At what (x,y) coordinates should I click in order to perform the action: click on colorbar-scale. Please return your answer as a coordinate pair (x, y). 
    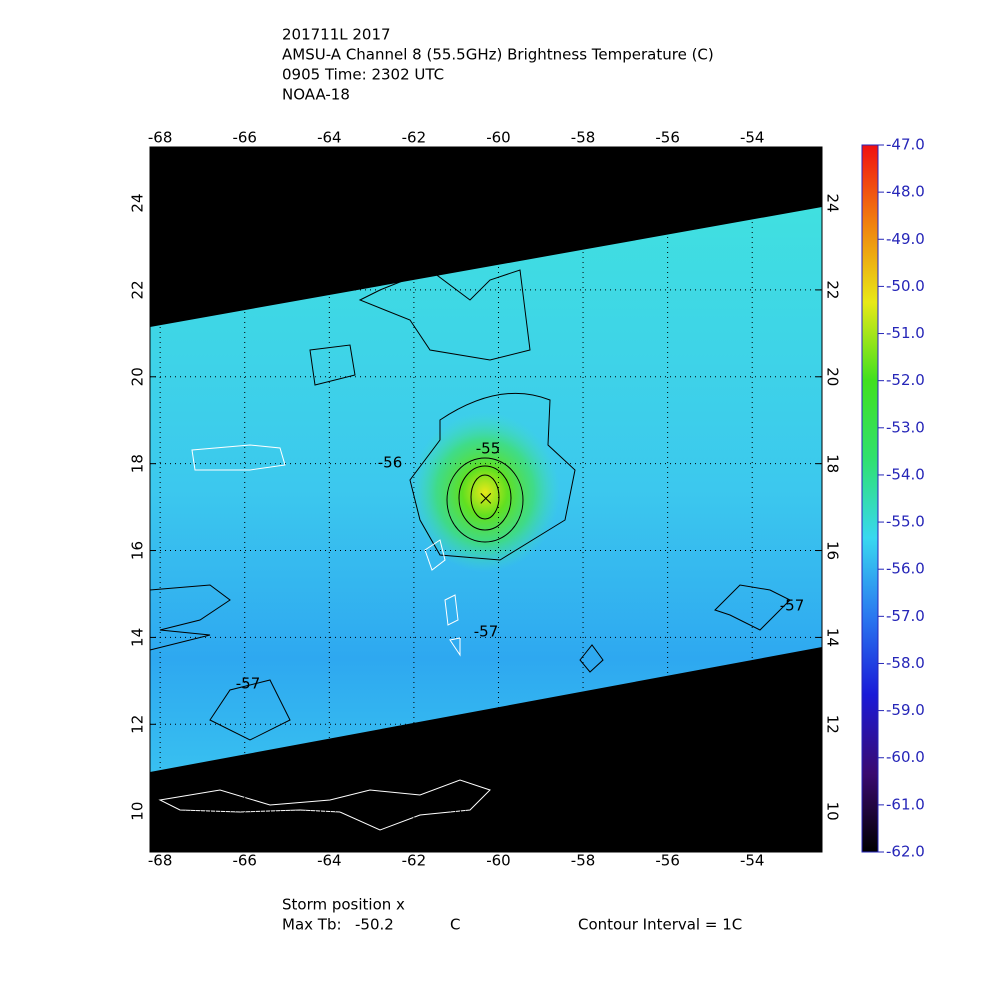
    Looking at the image, I should click on (870, 498).